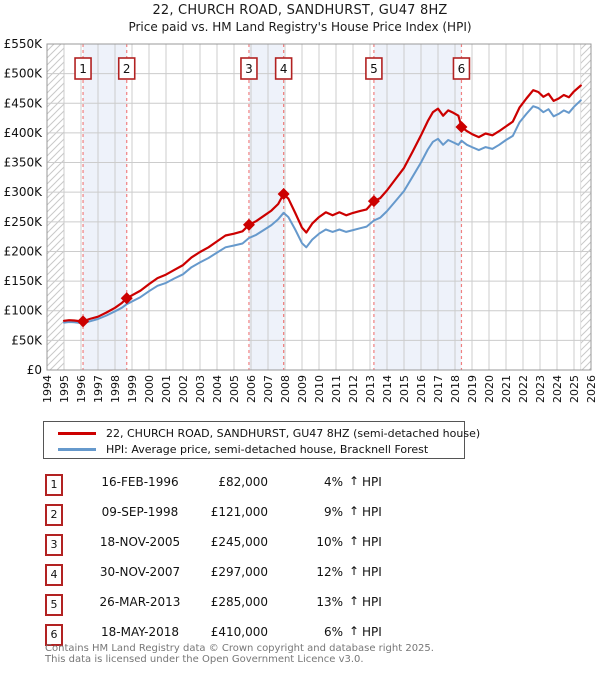 The height and width of the screenshot is (680, 600). What do you see at coordinates (239, 602) in the screenshot?
I see `sale-price: £285,000` at bounding box center [239, 602].